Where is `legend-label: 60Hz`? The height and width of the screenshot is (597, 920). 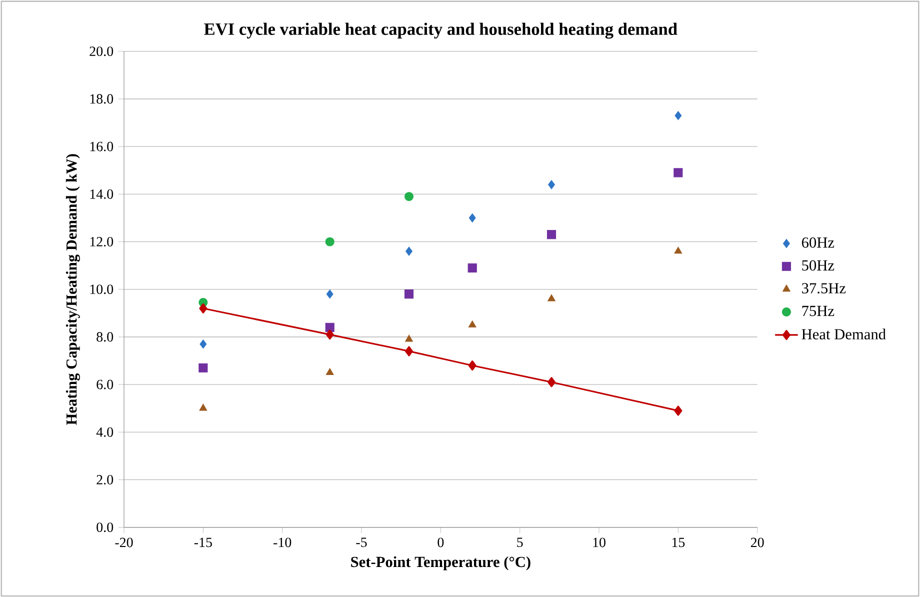 legend-label: 60Hz is located at coordinates (818, 242).